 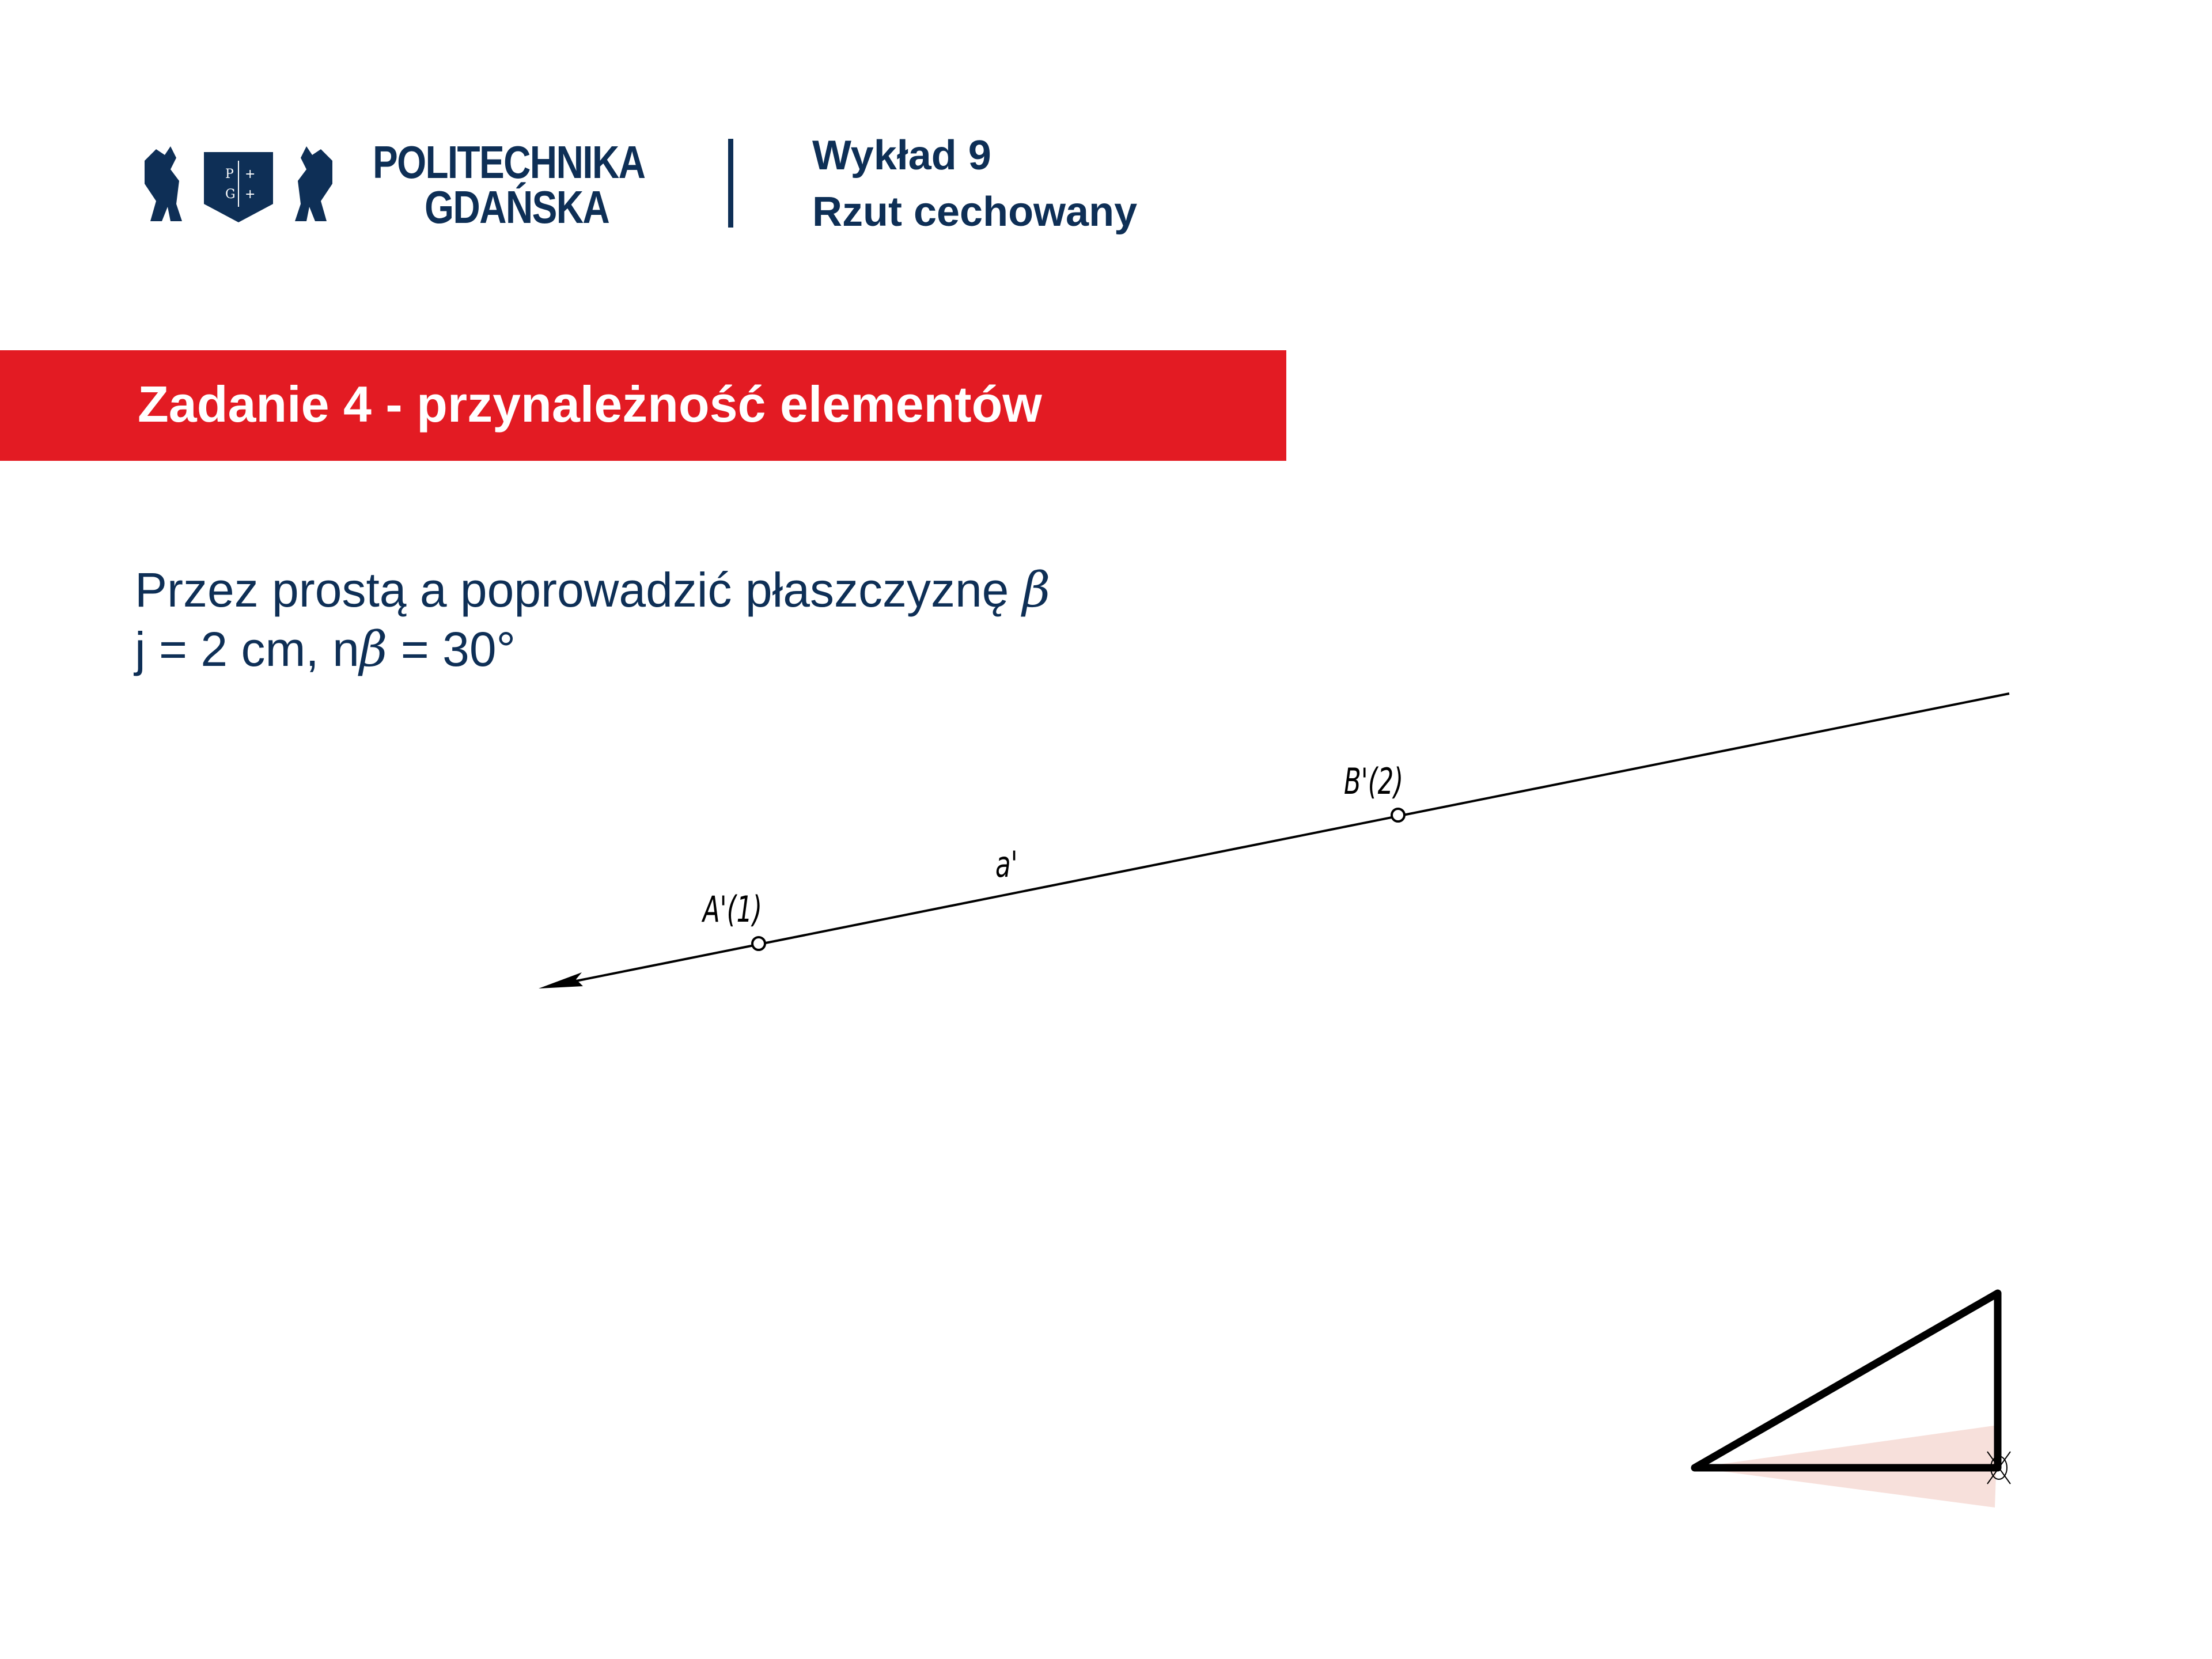 I want to click on svg-text: P, so click(x=229, y=174).